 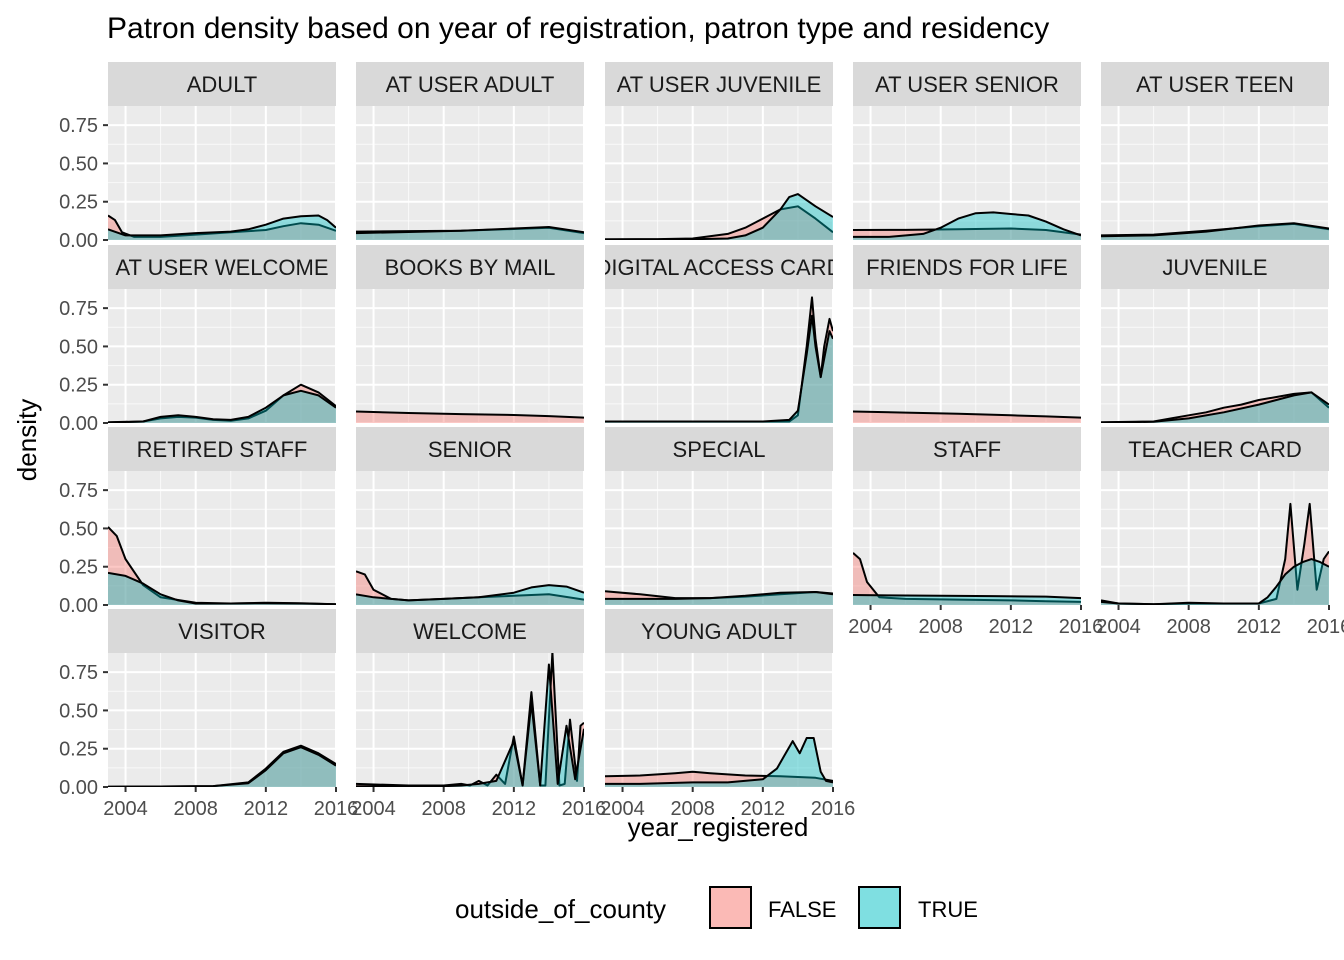 I want to click on panel-digital-access-card: DIGITAL ACCESS CARD, so click(x=719, y=334).